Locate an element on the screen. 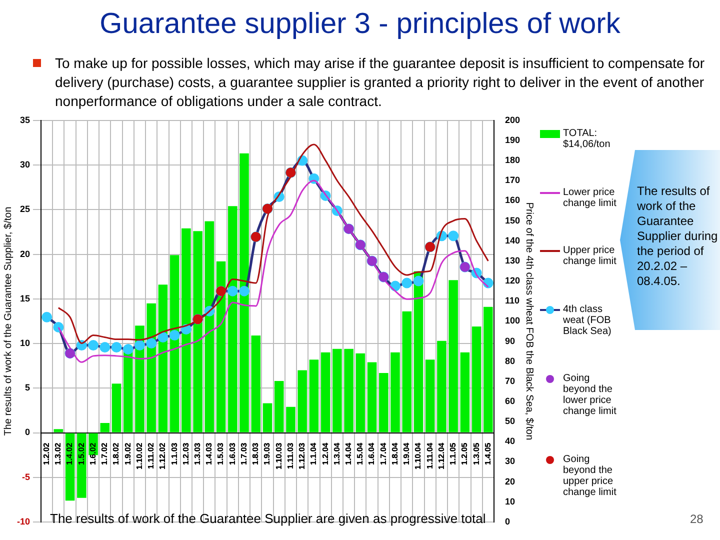 Image resolution: width=720 pixels, height=540 pixels. legend-label: Lower price change limit is located at coordinates (590, 197).